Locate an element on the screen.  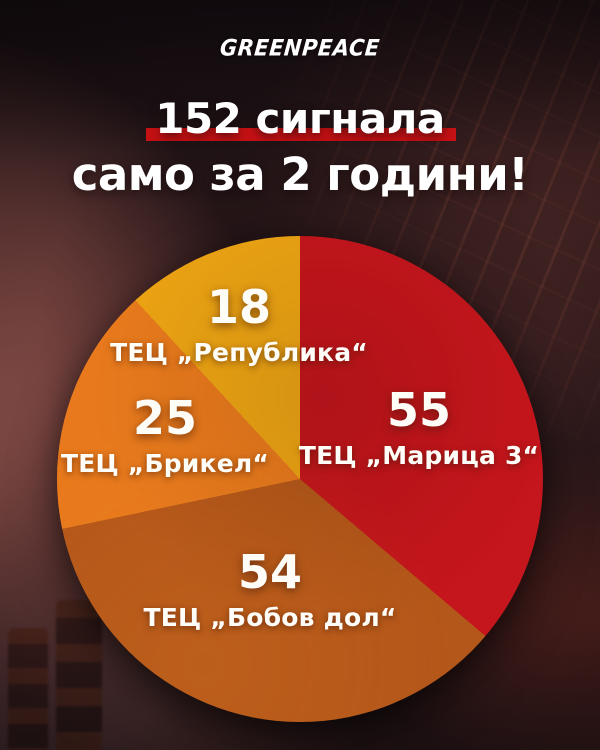
slice-value: 54 is located at coordinates (270, 572).